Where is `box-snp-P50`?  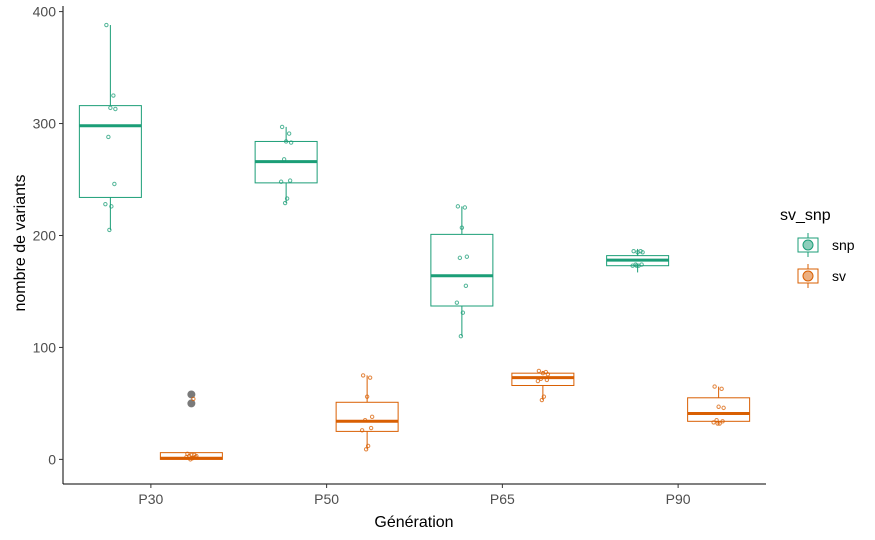 box-snp-P50 is located at coordinates (286, 165).